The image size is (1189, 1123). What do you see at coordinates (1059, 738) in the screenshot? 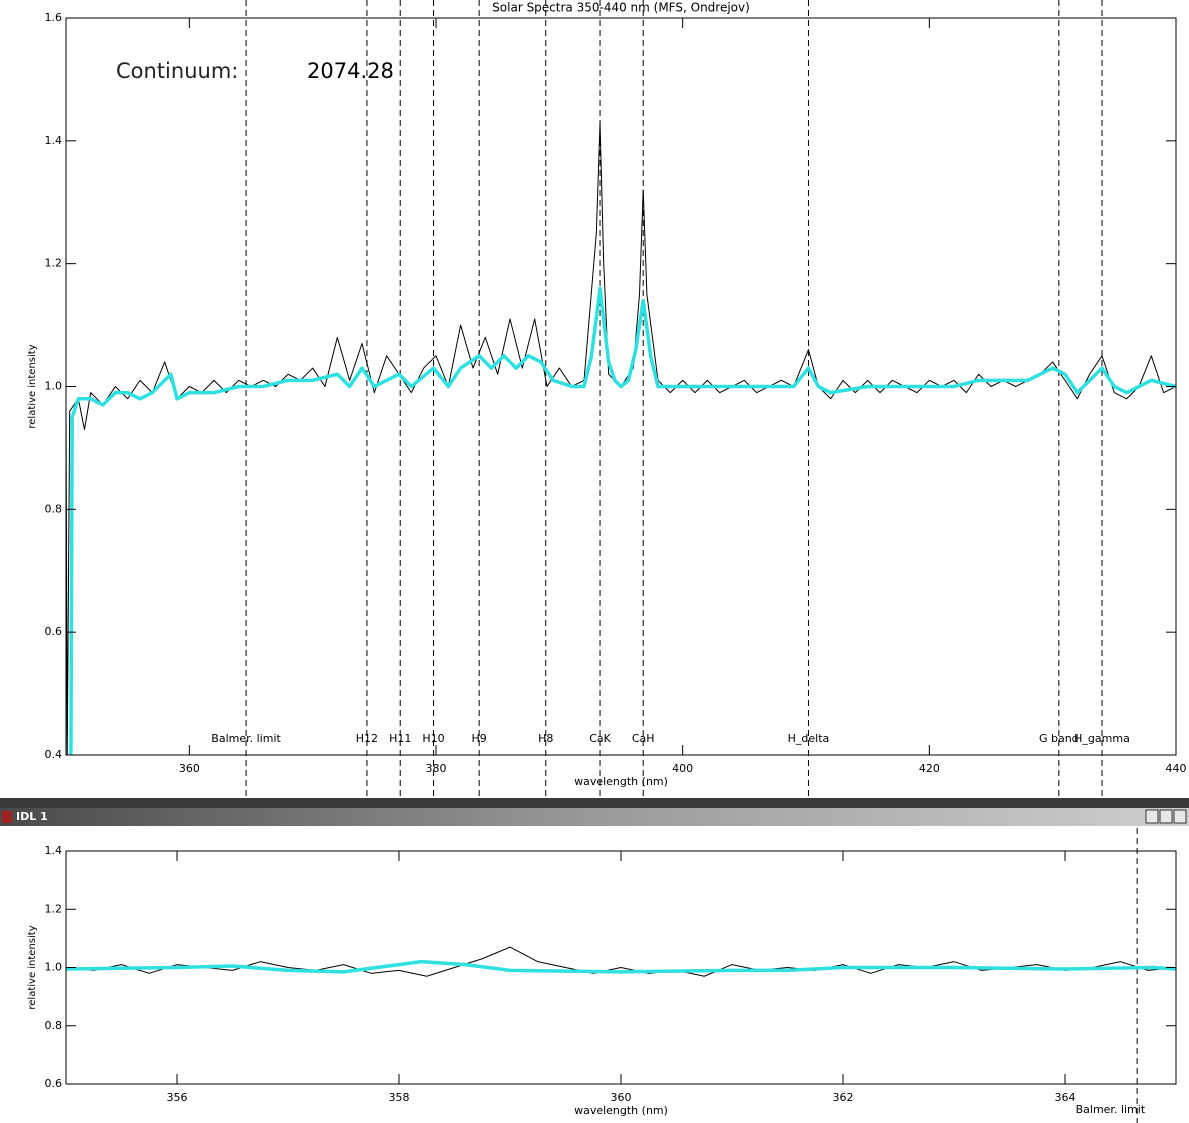
I see `marker-label: G band` at bounding box center [1059, 738].